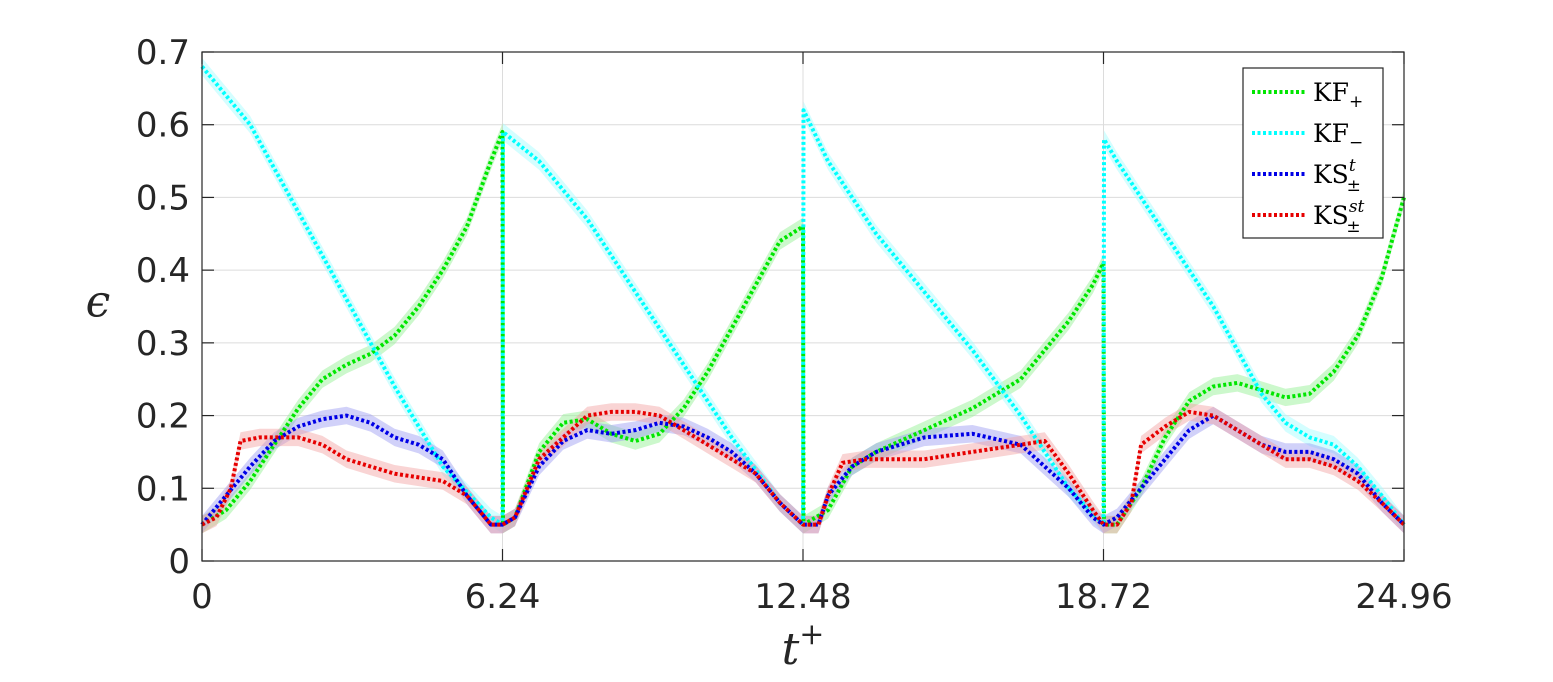  I want to click on y-tick-label: 0.4, so click(163, 271).